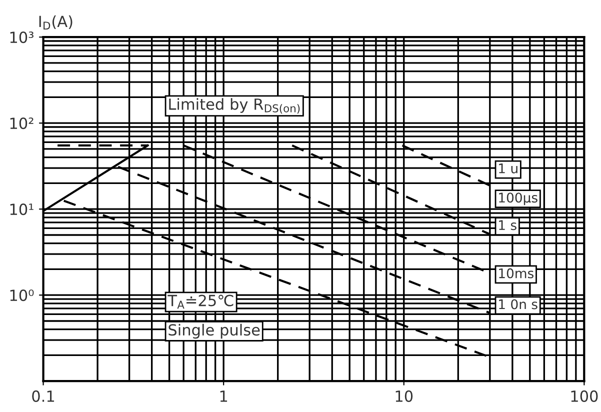  What do you see at coordinates (516, 273) in the screenshot?
I see `annotation: 10ms` at bounding box center [516, 273].